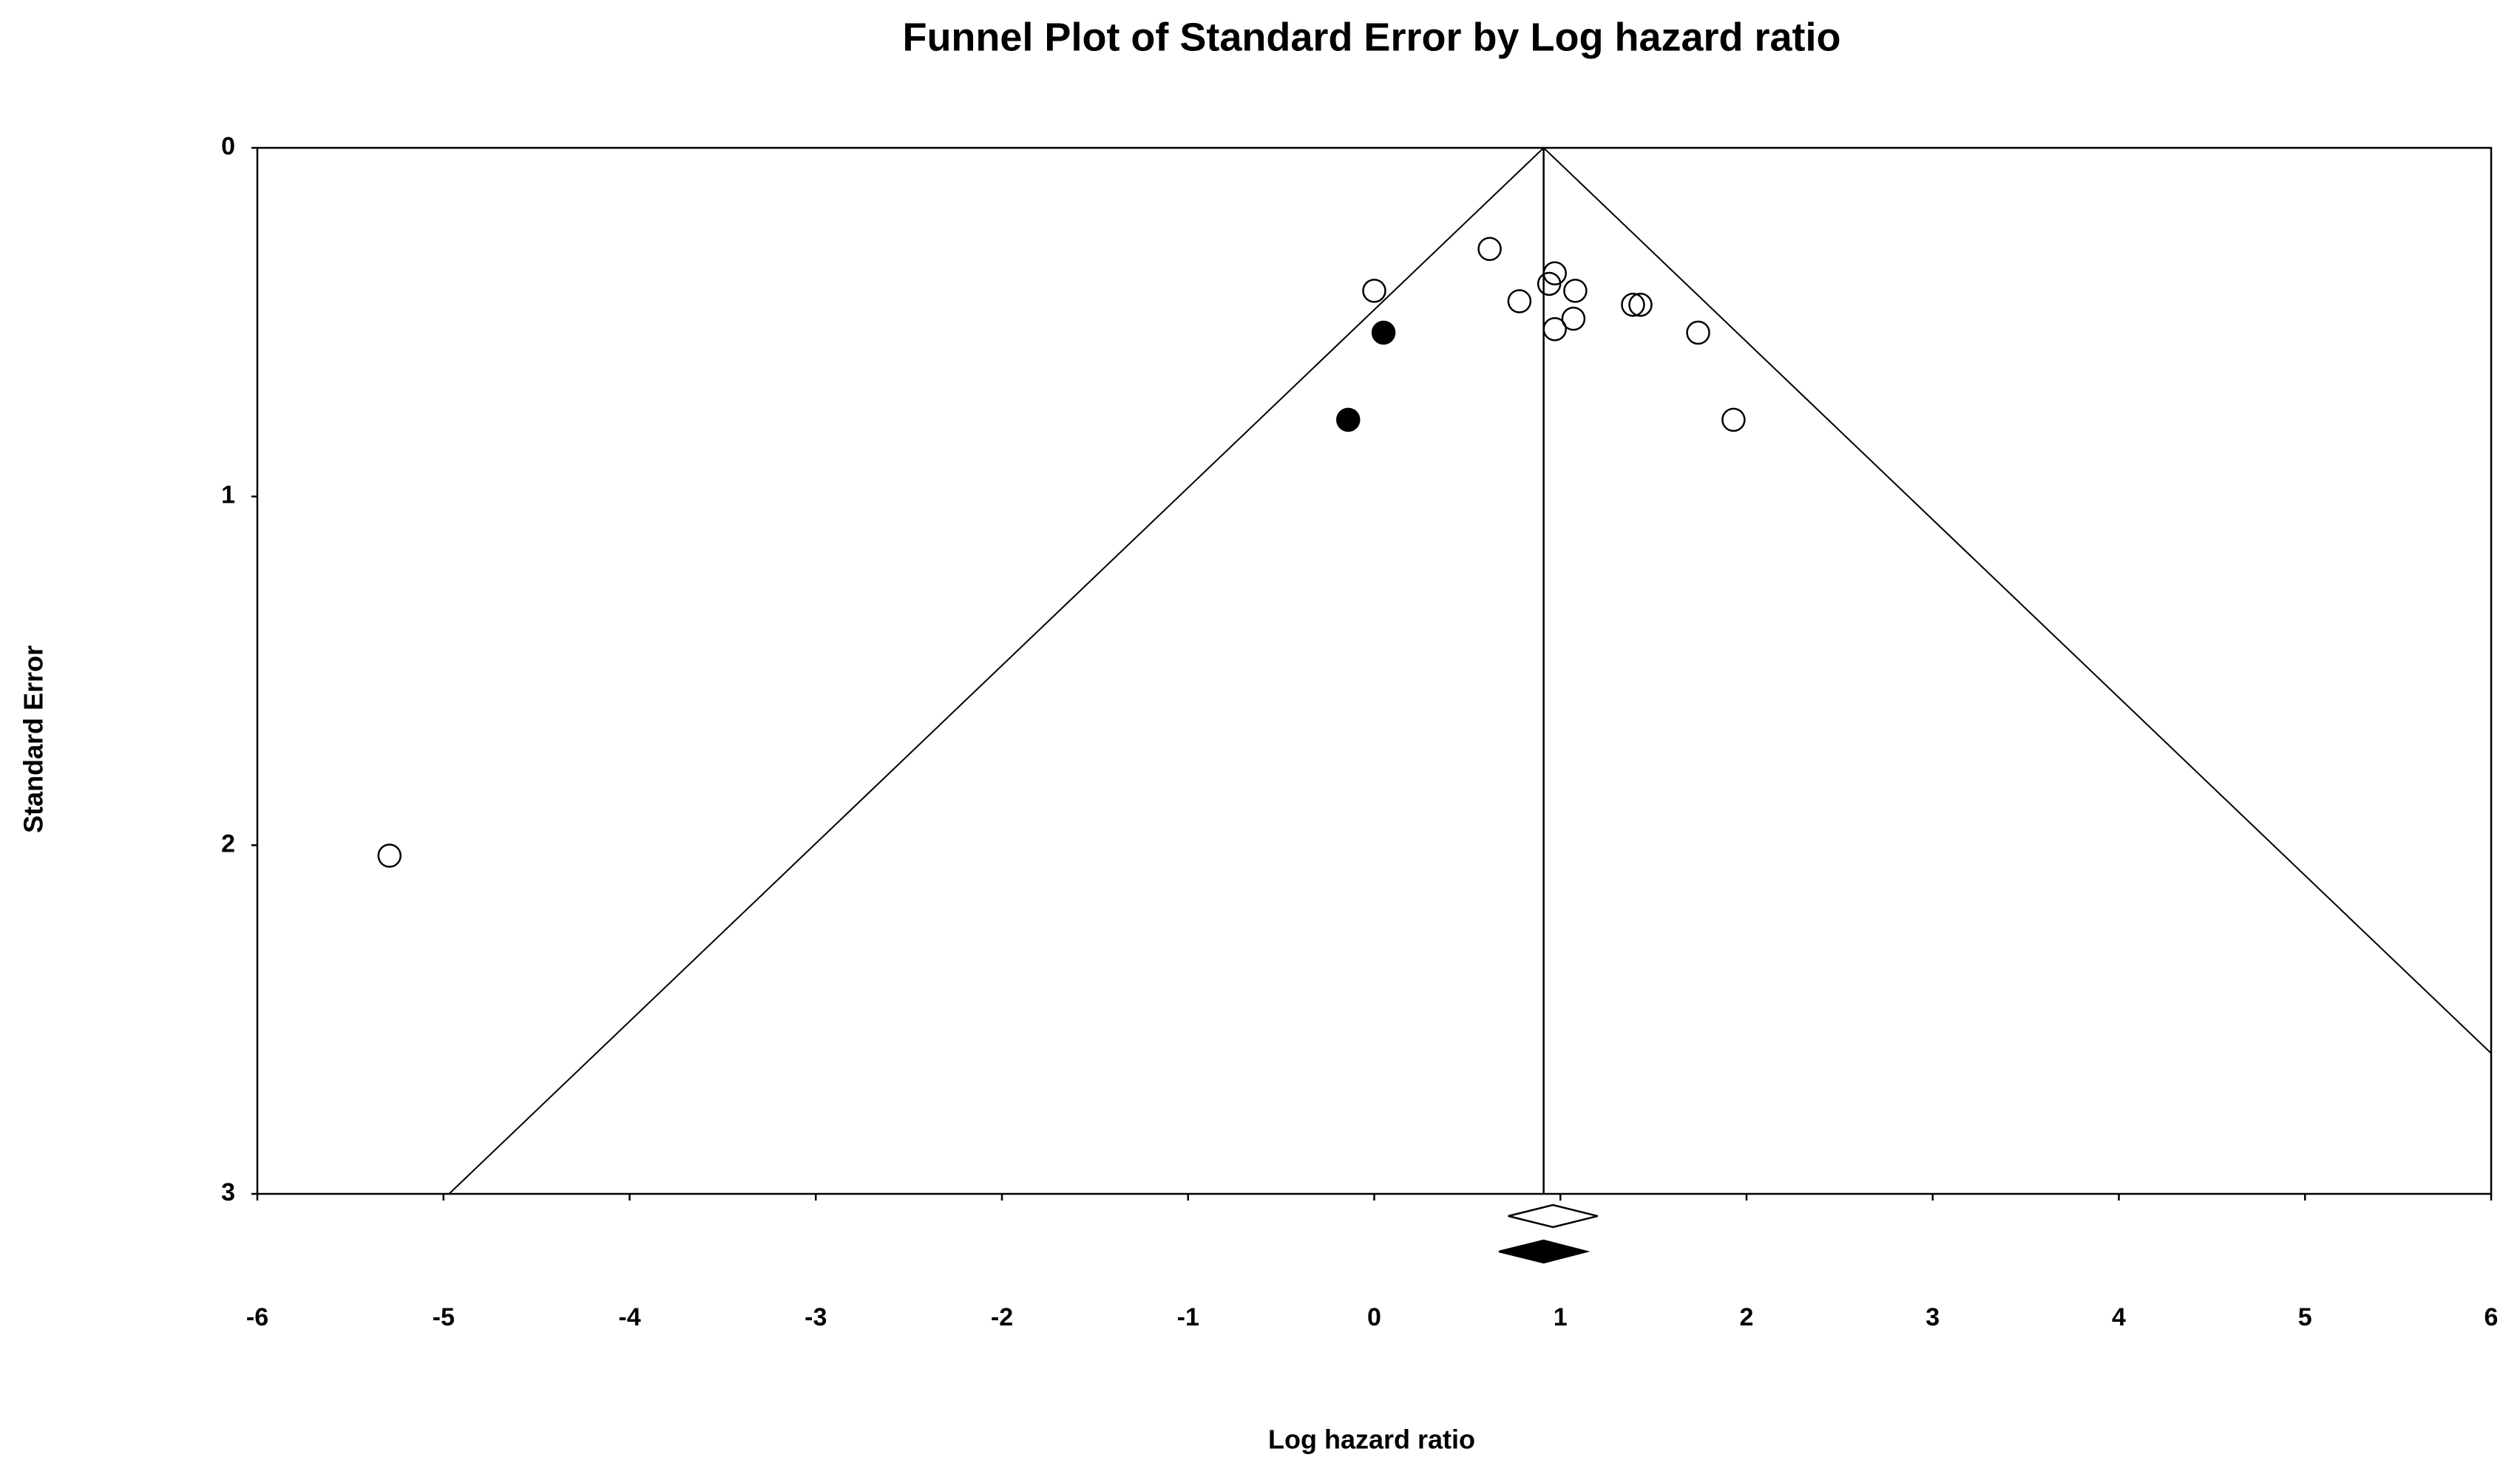  I want to click on x-tick-label: 1, so click(1561, 1317).